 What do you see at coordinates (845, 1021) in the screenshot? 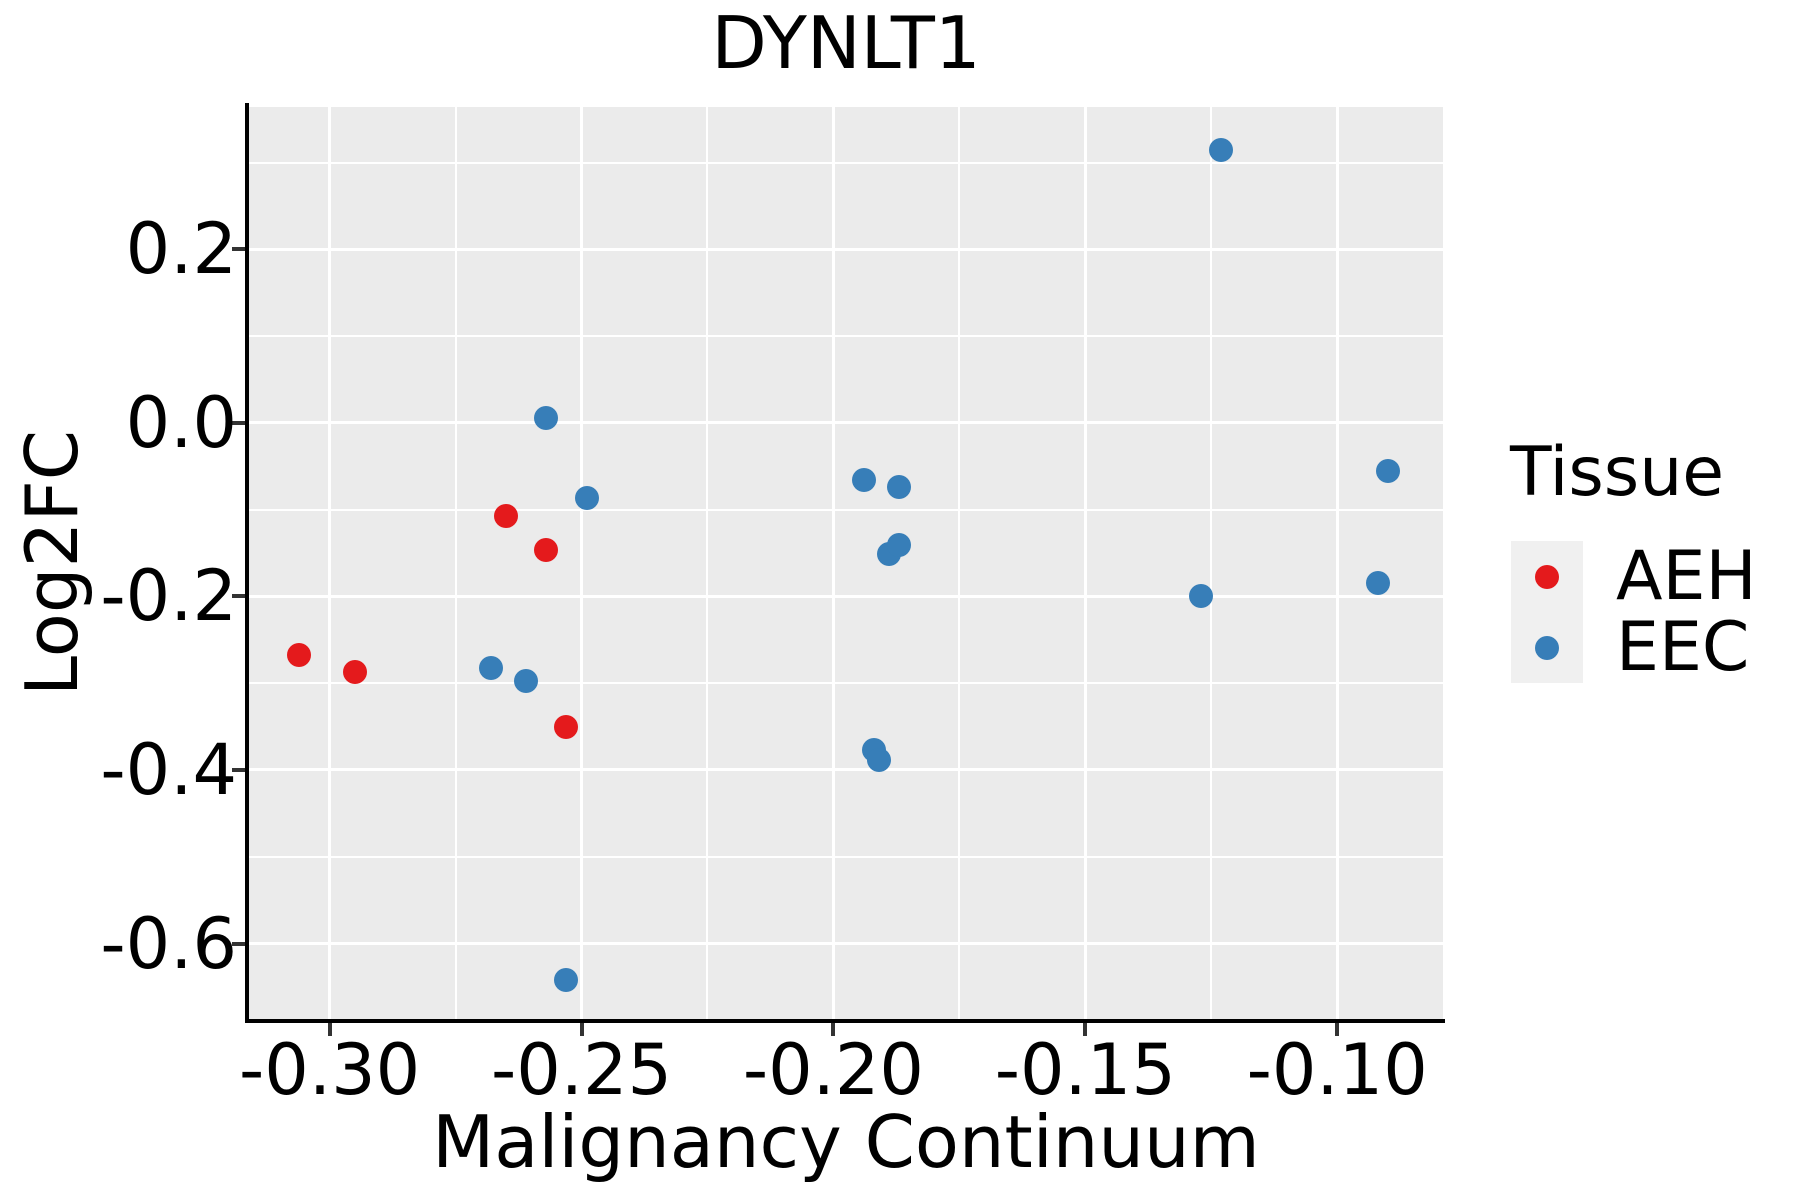
I see `x-axis-line` at bounding box center [845, 1021].